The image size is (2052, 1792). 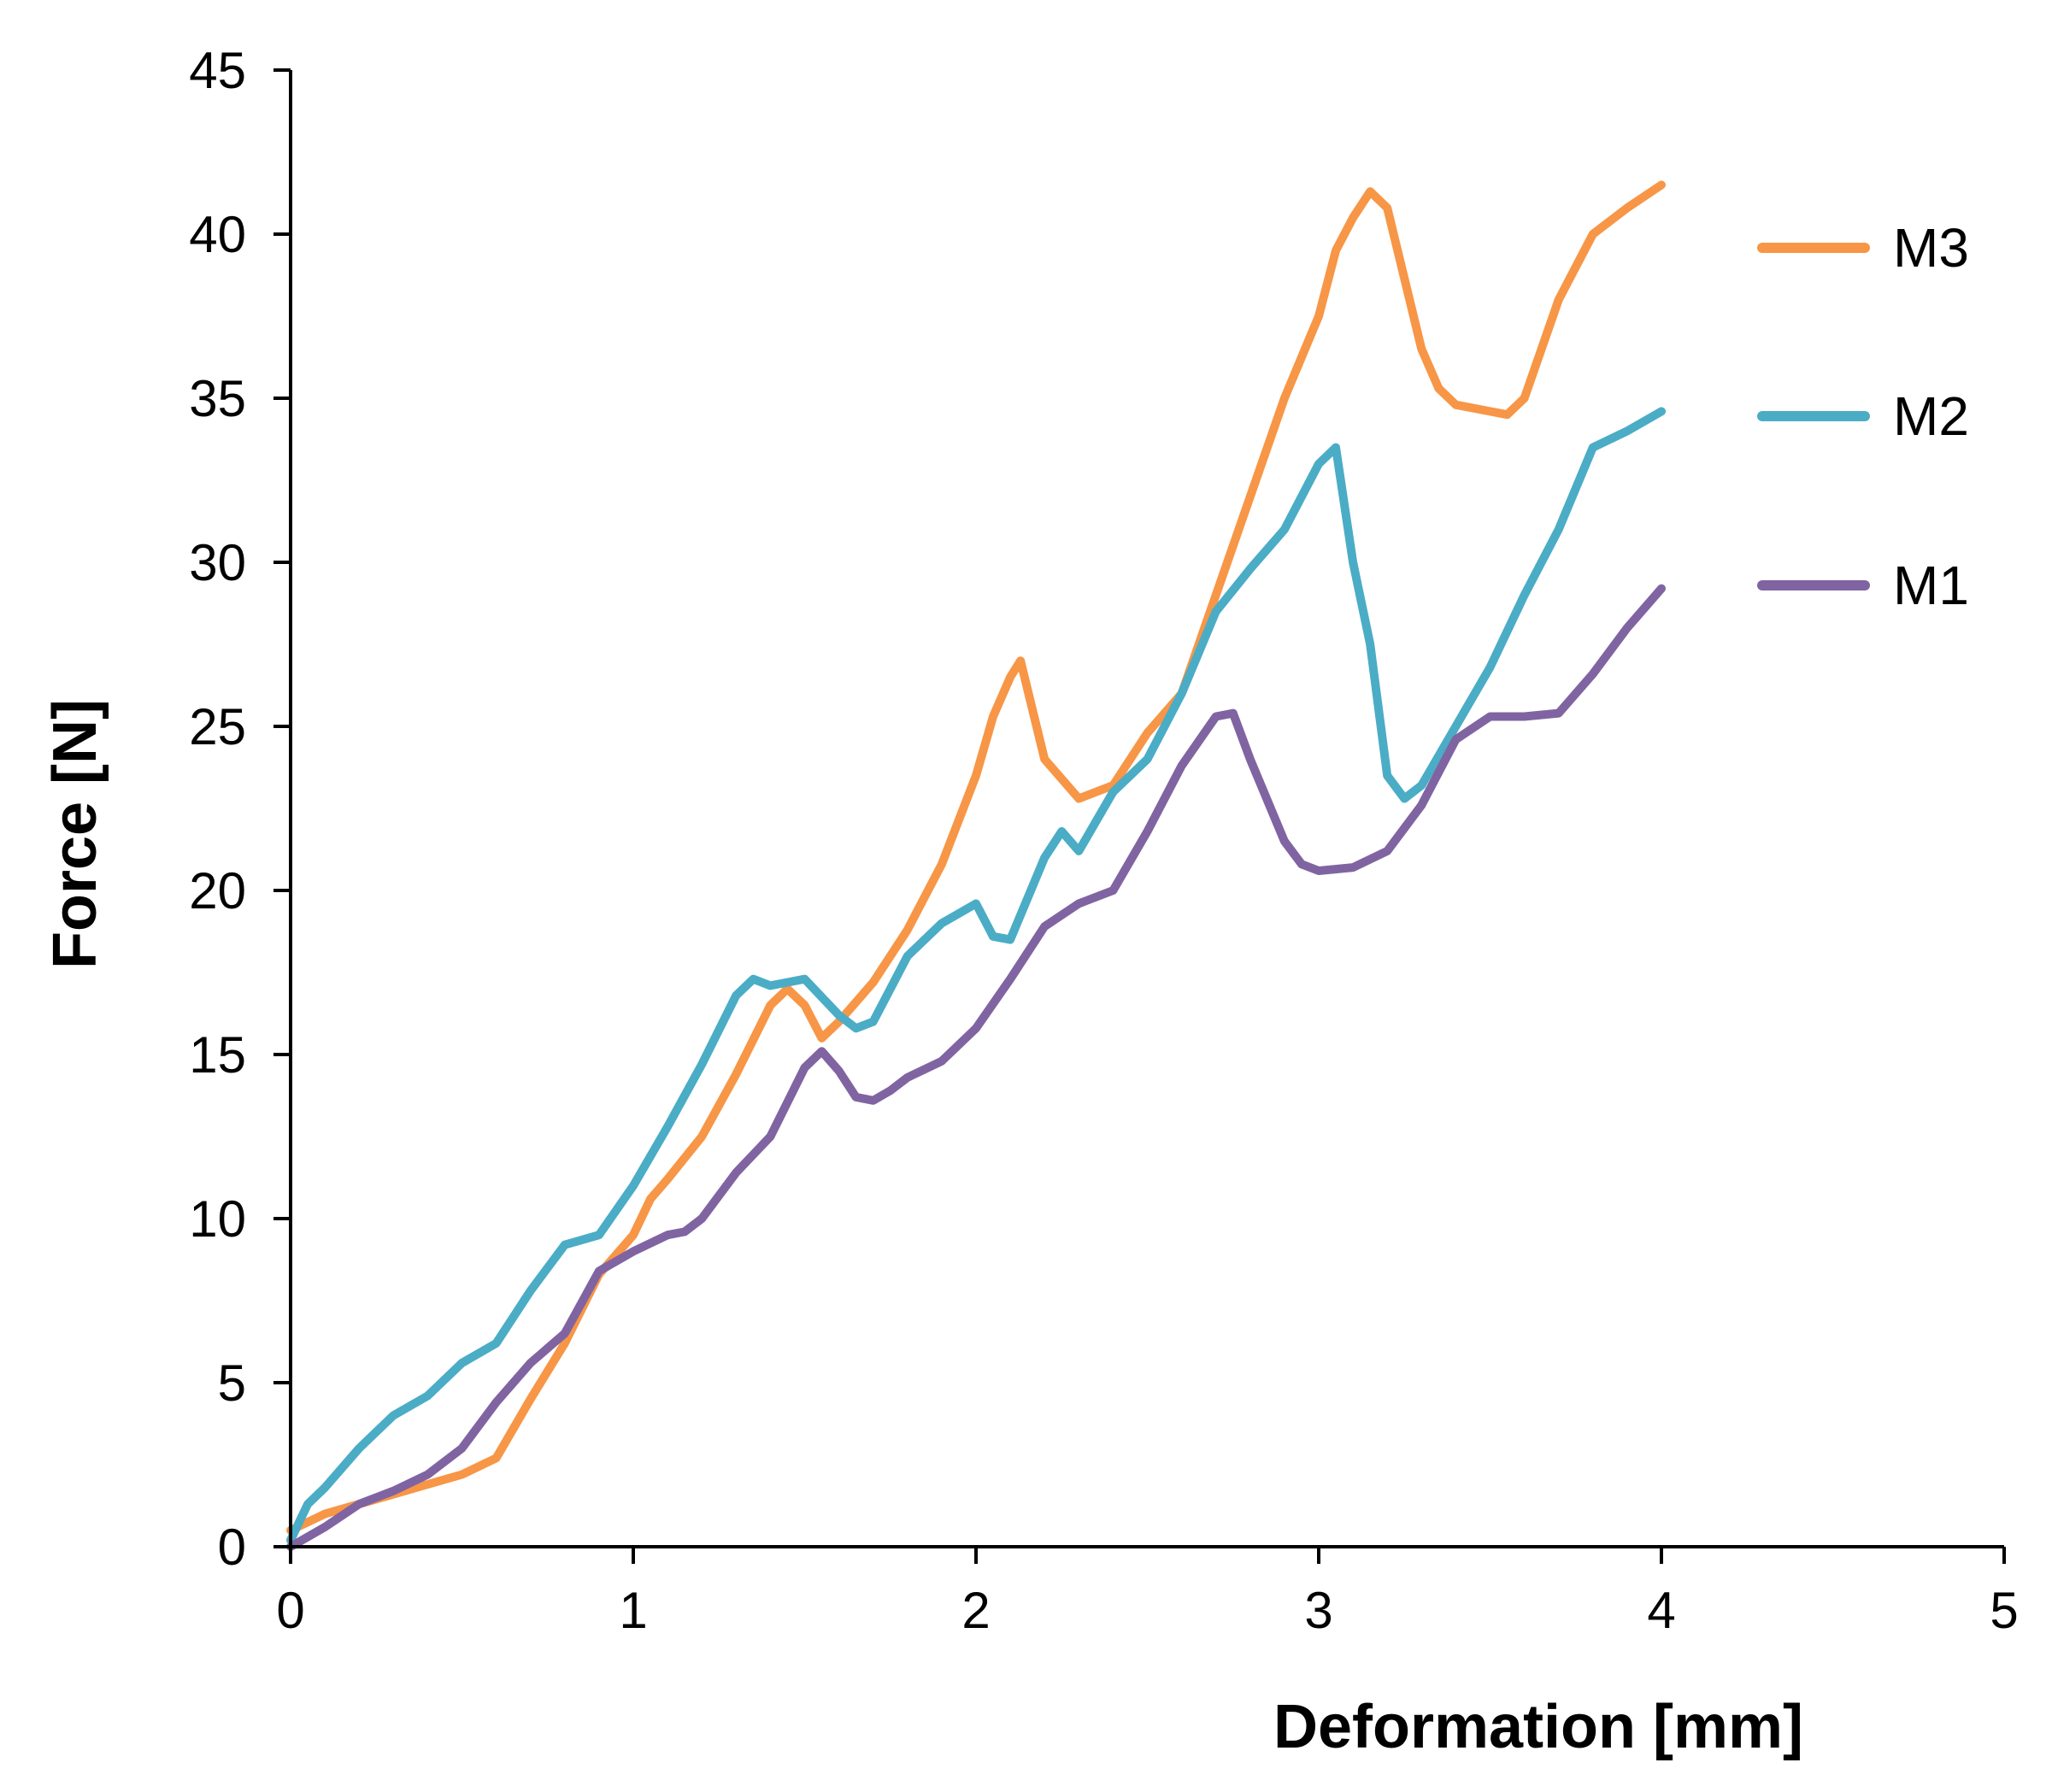 What do you see at coordinates (1931, 416) in the screenshot?
I see `legend-label: M2` at bounding box center [1931, 416].